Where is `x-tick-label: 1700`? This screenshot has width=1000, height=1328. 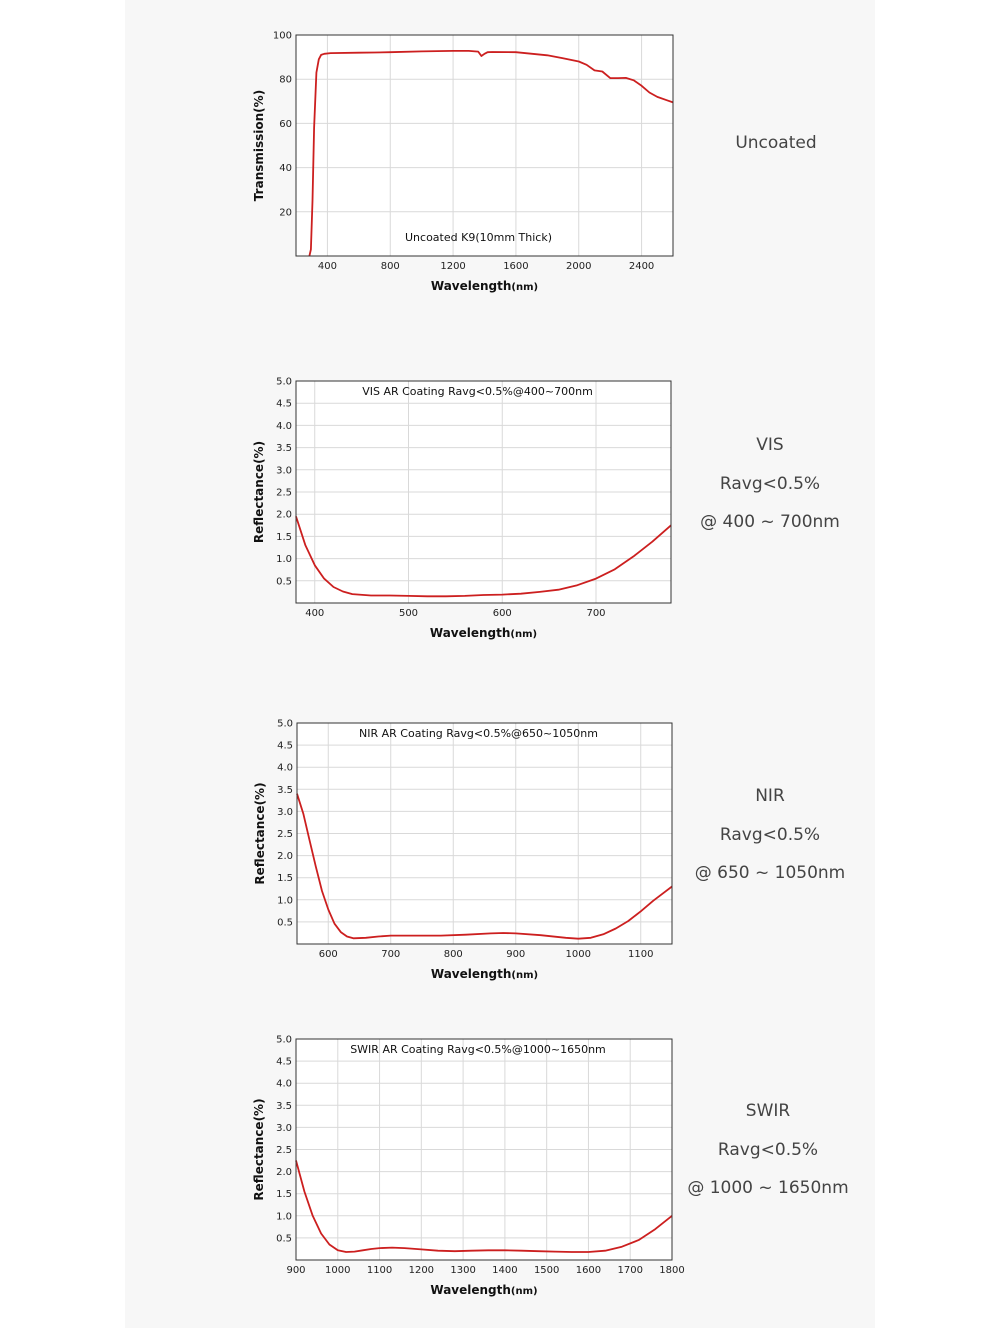 x-tick-label: 1700 is located at coordinates (629, 1270).